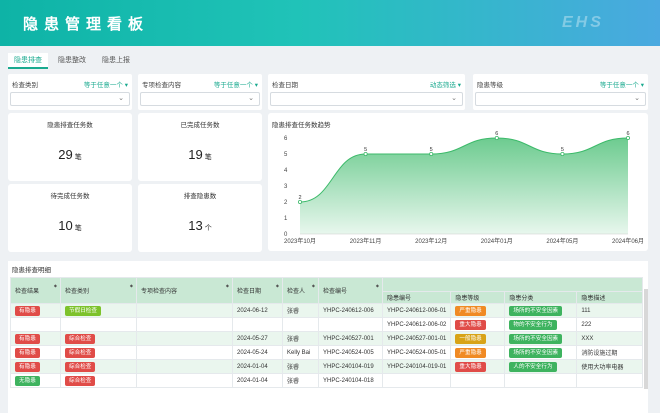 The width and height of the screenshot is (660, 413). What do you see at coordinates (445, 85) in the screenshot?
I see `filter-mode-dropdown: 动态筛选 ▾` at bounding box center [445, 85].